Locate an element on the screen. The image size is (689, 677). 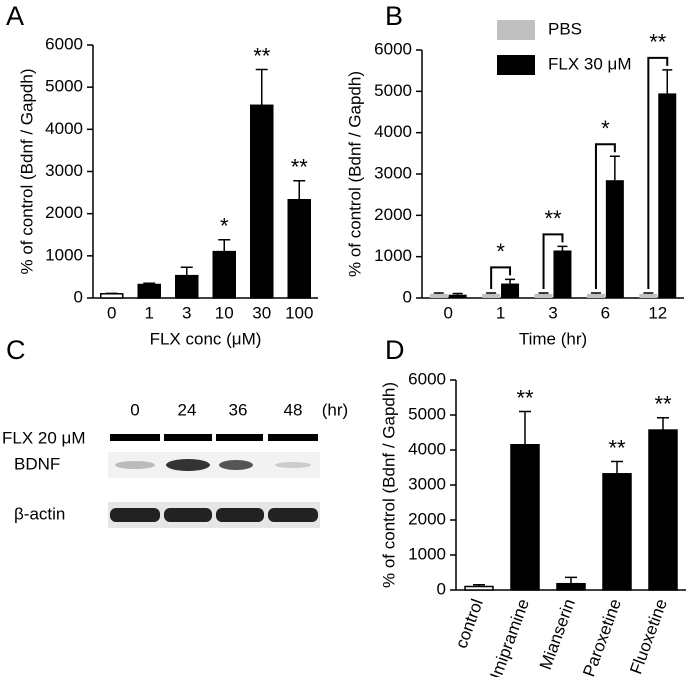
time-unit: (hr) is located at coordinates (335, 409).